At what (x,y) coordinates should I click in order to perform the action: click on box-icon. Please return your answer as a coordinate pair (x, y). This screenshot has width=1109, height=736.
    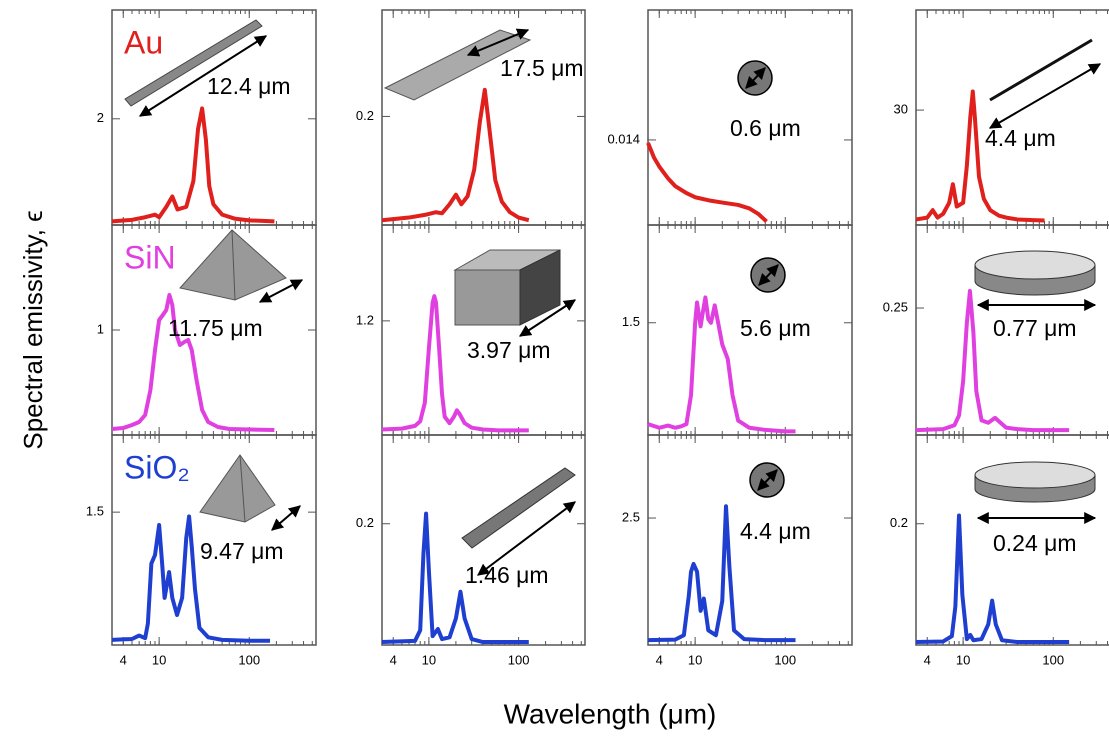
    Looking at the image, I should click on (487, 297).